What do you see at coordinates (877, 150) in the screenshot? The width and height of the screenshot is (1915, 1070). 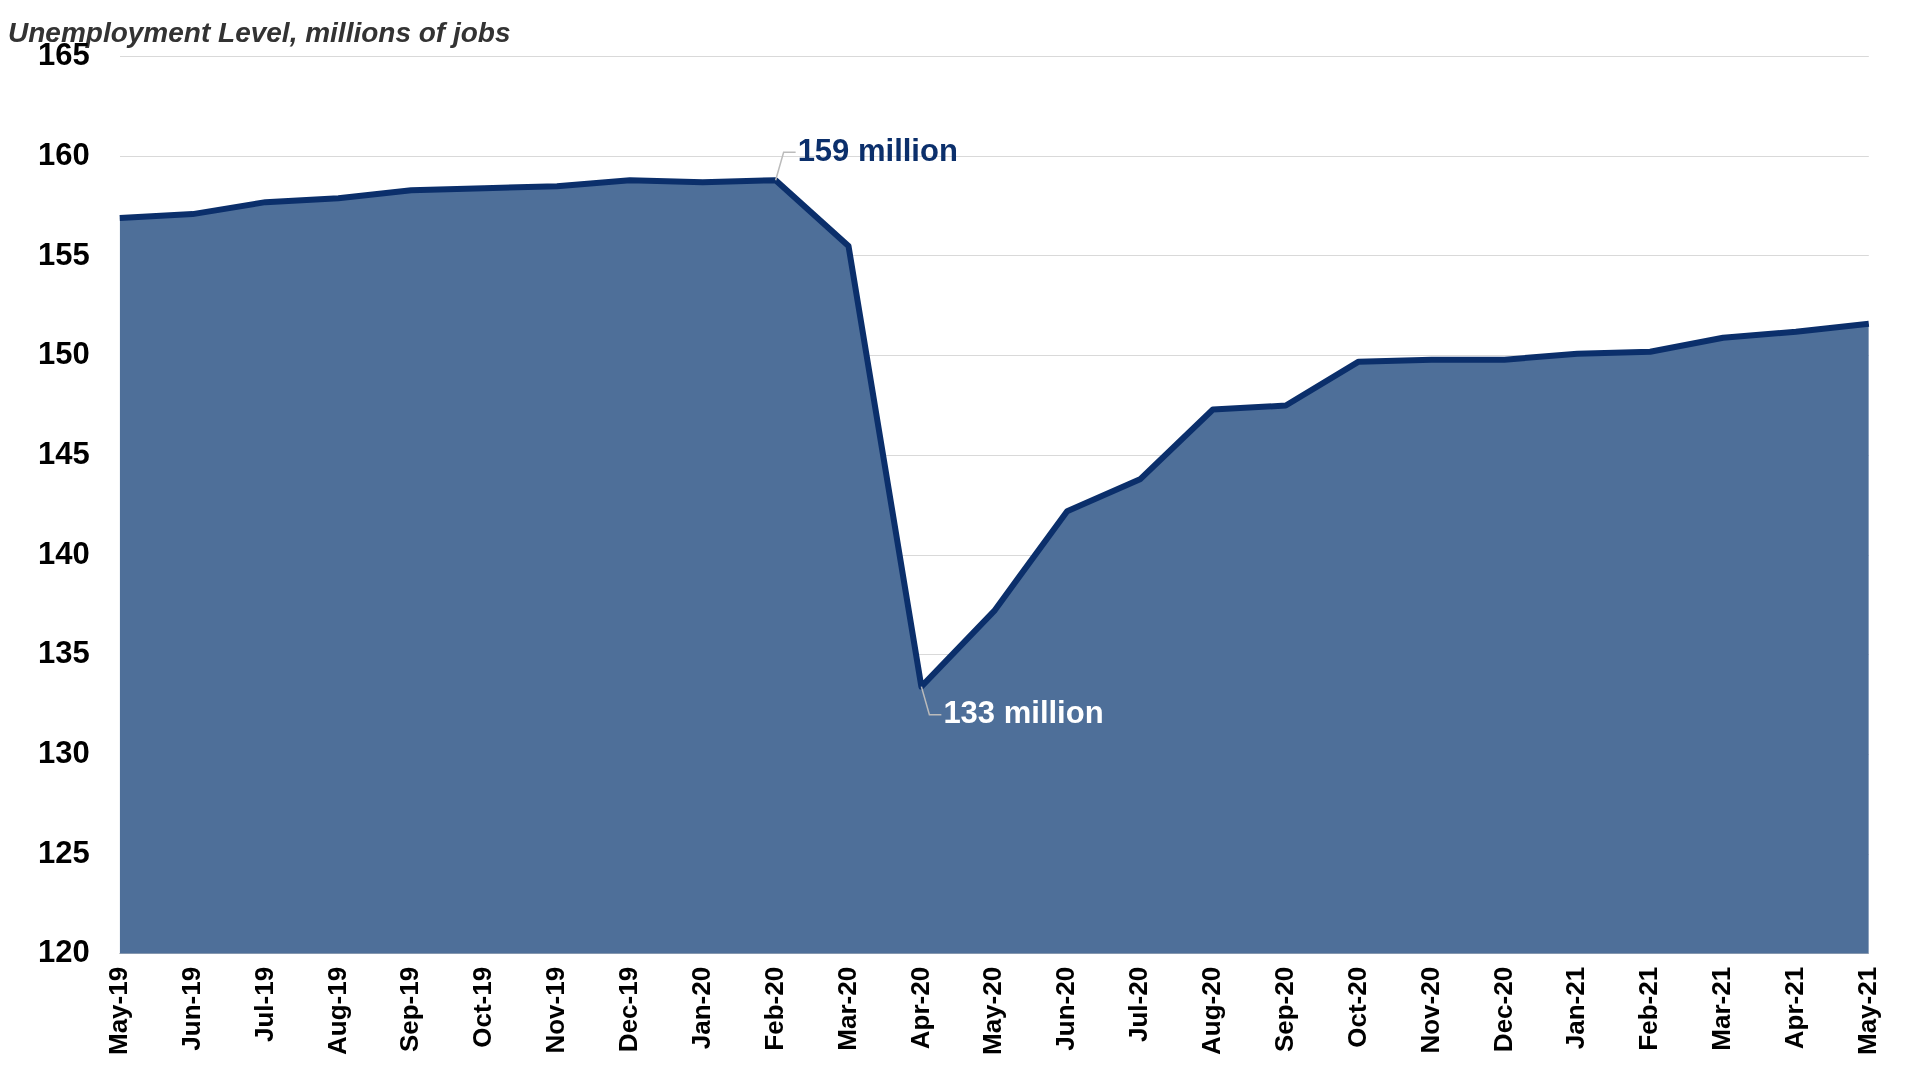 I see `annotation: 159 million` at bounding box center [877, 150].